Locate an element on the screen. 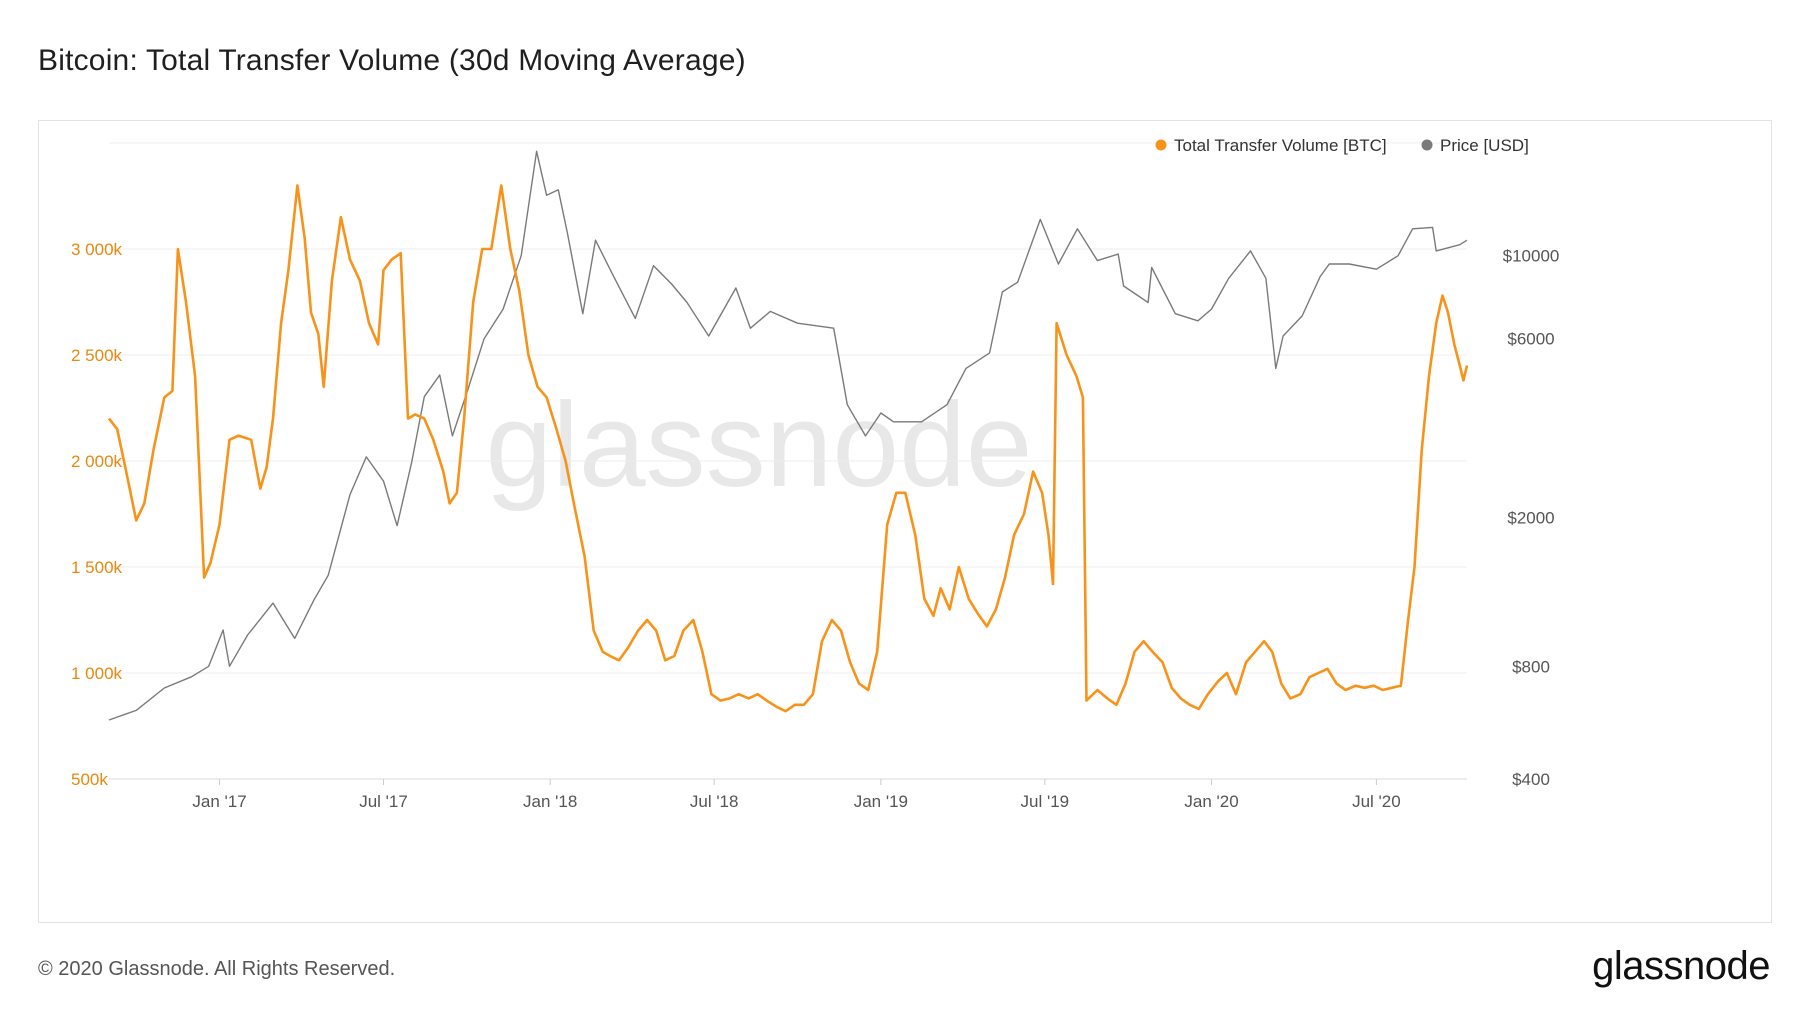  y-right-tick-label: $800 is located at coordinates (1531, 666).